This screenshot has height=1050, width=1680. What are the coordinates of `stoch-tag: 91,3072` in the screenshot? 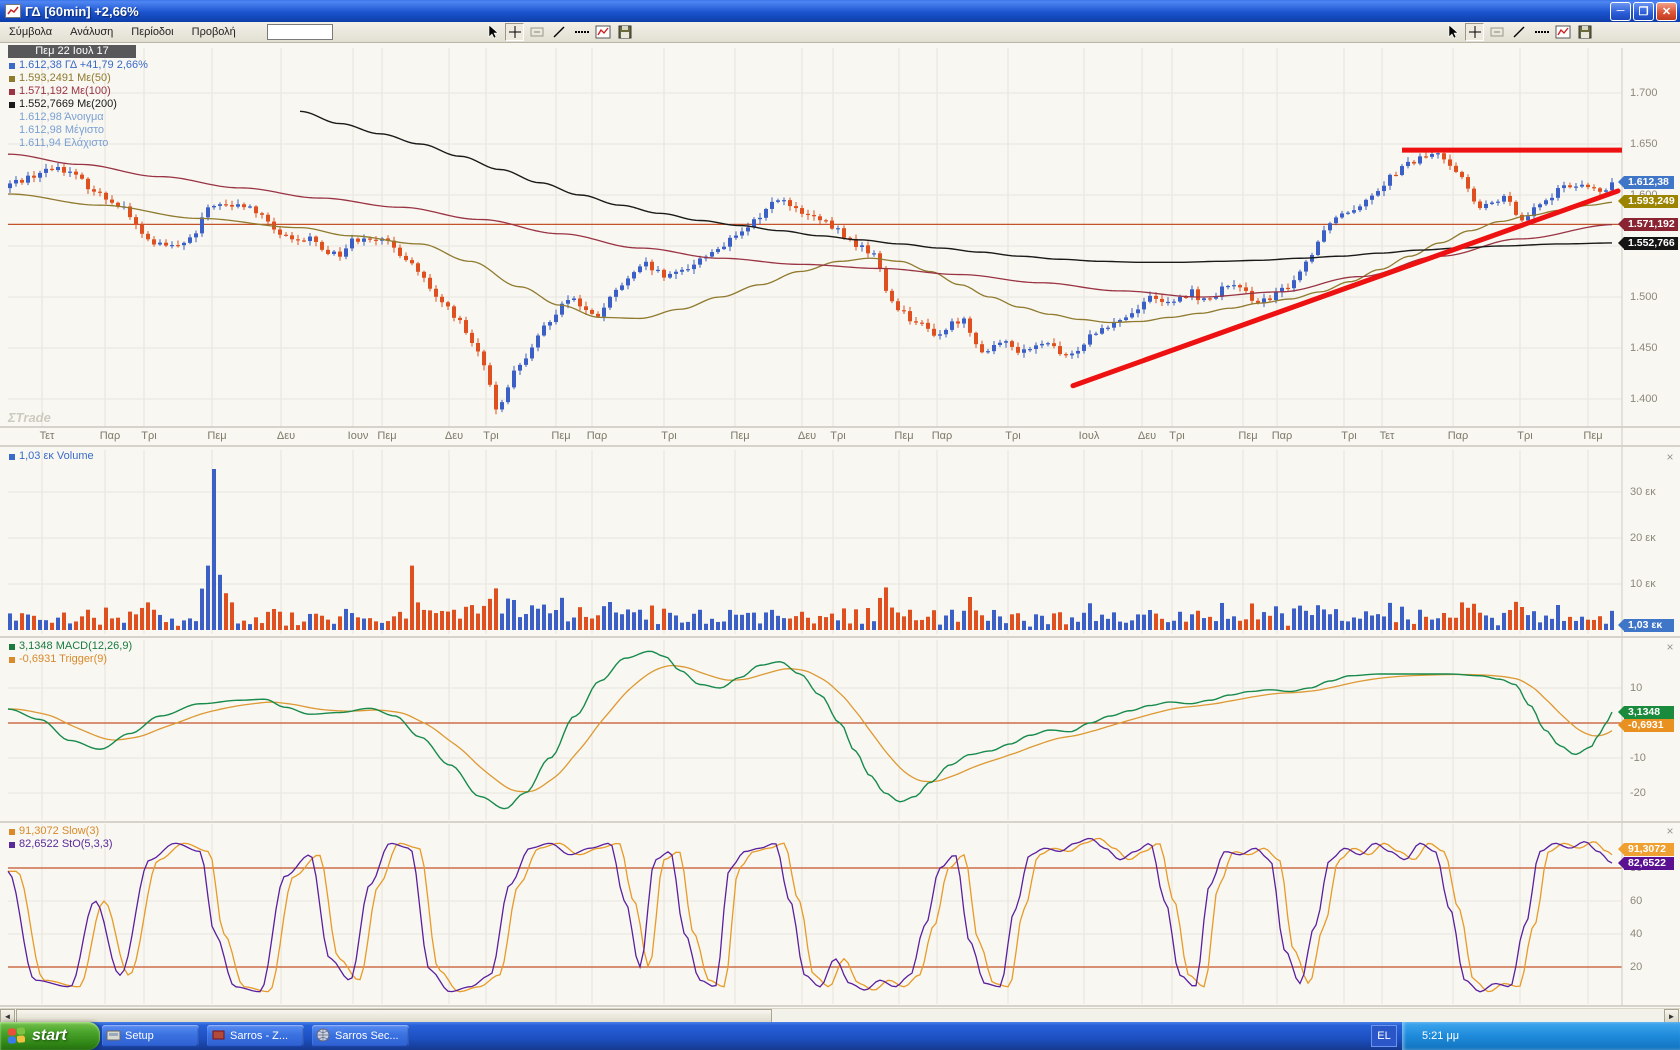 It's located at (1646, 849).